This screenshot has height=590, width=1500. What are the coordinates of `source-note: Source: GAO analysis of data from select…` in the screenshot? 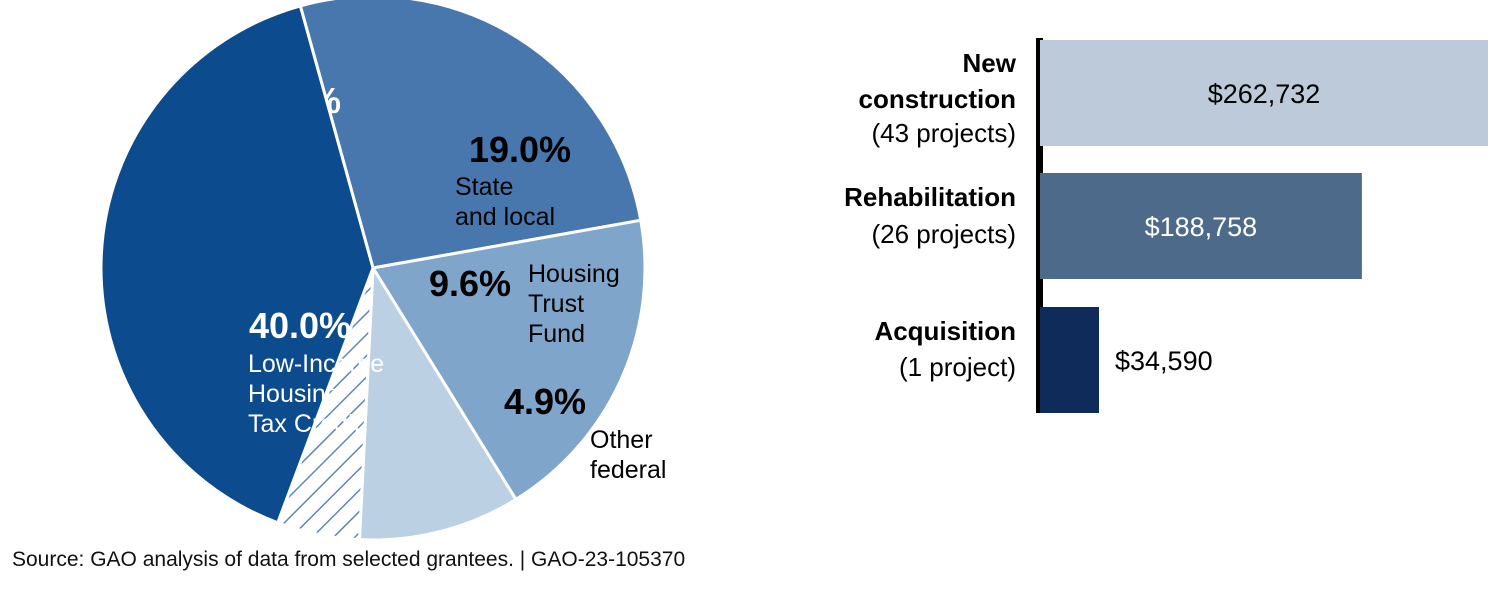 It's located at (349, 559).